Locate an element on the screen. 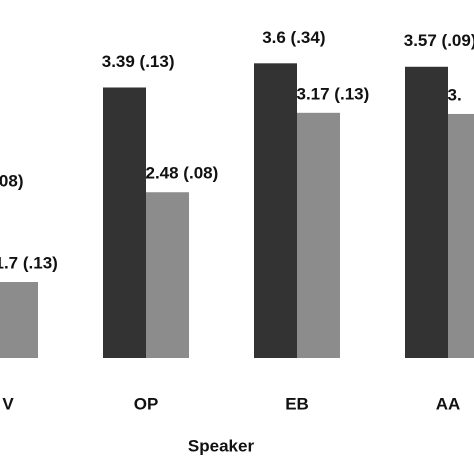  x-tick-label: AA is located at coordinates (448, 403).